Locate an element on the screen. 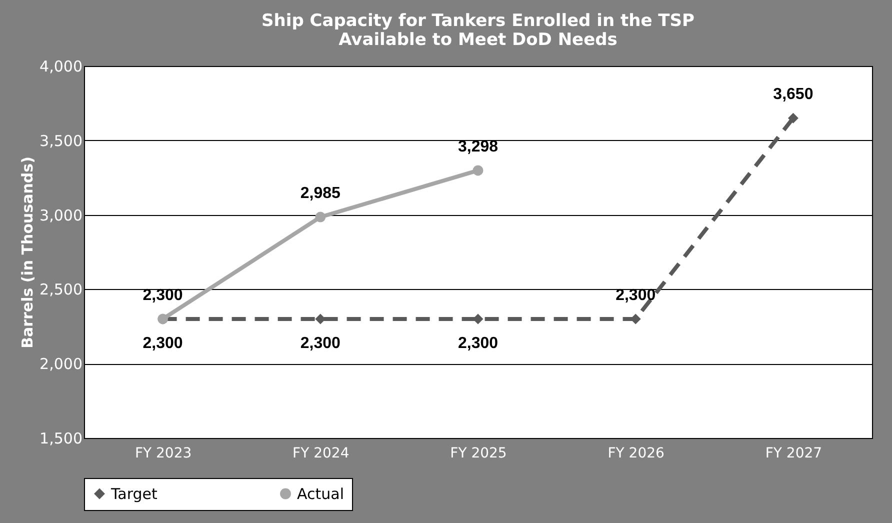  x-tick-label: FY 2023 is located at coordinates (163, 454).